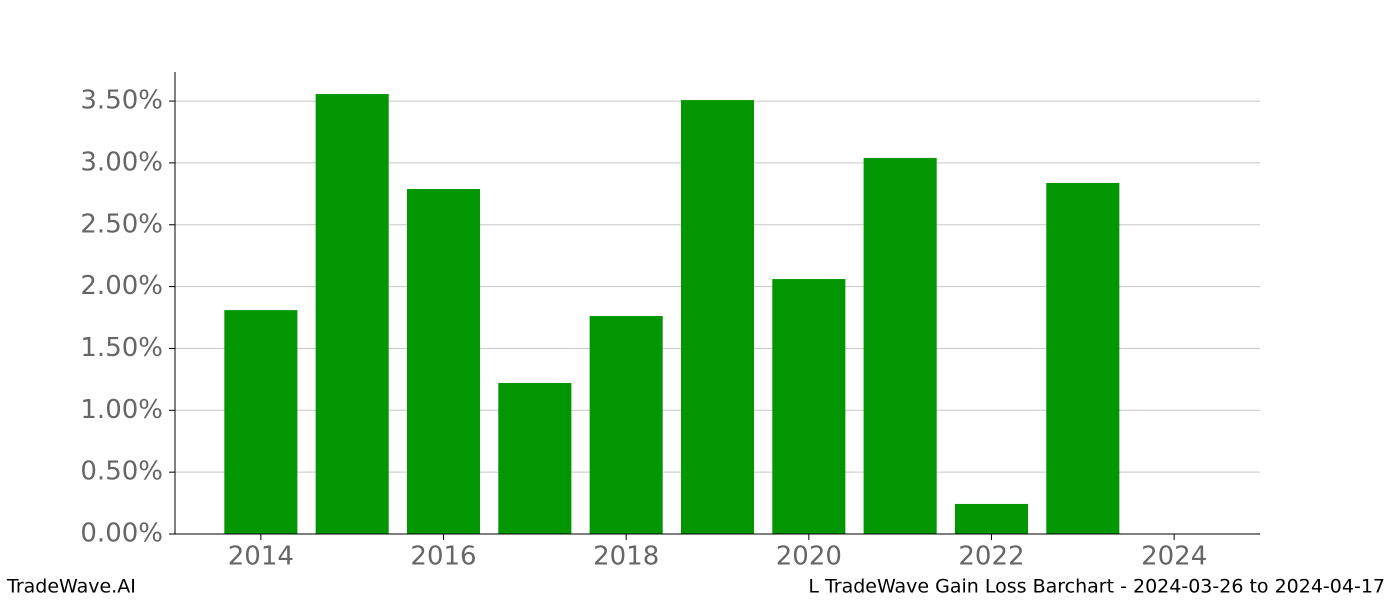 This screenshot has width=1400, height=600. What do you see at coordinates (121, 534) in the screenshot?
I see `y-tick-label: 0.00%` at bounding box center [121, 534].